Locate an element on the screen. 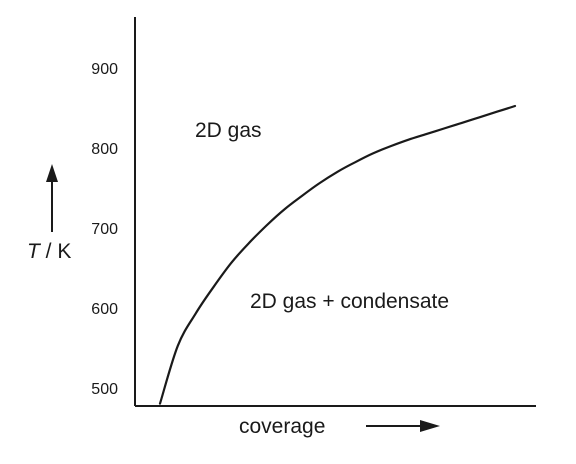 This screenshot has width=576, height=464. y-tick-labels: 500 600 700 800 900 is located at coordinates (104, 229).